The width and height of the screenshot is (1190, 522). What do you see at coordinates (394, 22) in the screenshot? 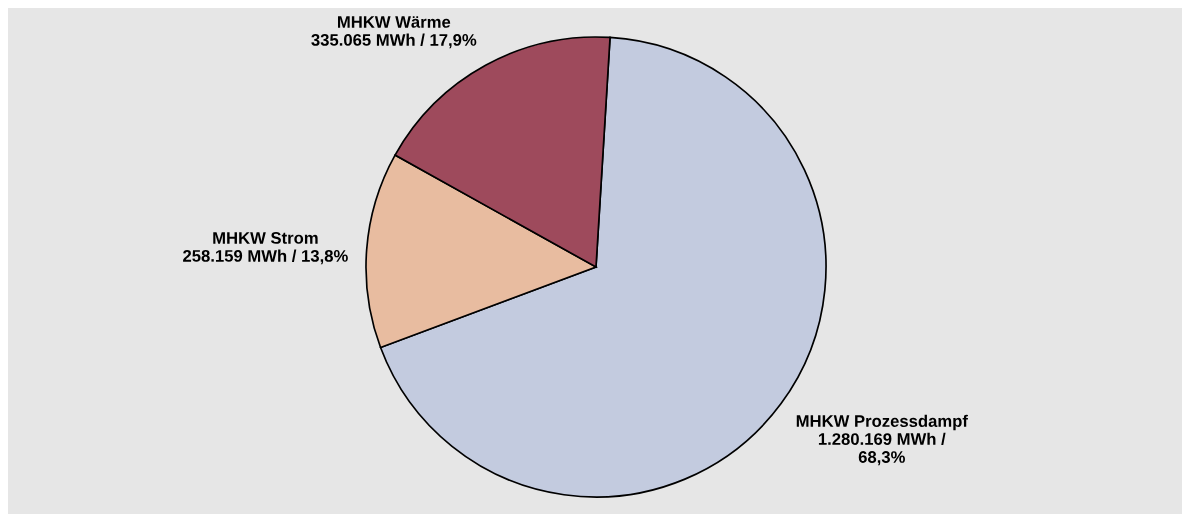
I see `slice-label: MHKW Wärme` at bounding box center [394, 22].